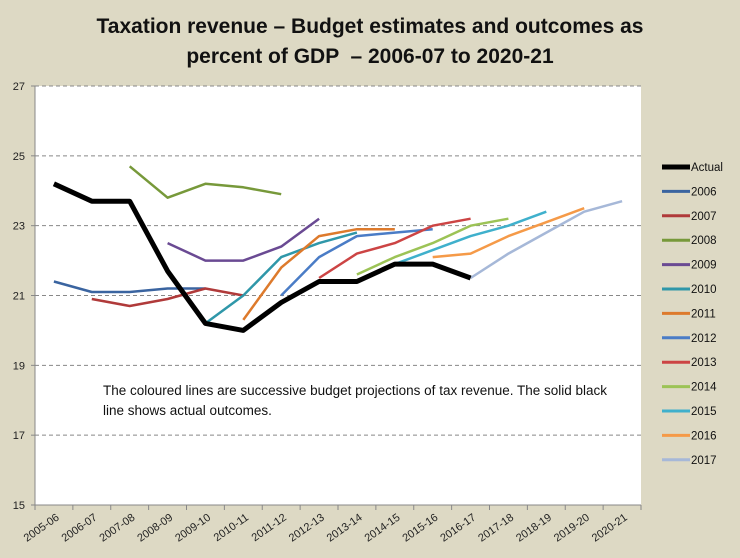 The width and height of the screenshot is (740, 558). What do you see at coordinates (167, 297) in the screenshot?
I see `series-line-2007` at bounding box center [167, 297].